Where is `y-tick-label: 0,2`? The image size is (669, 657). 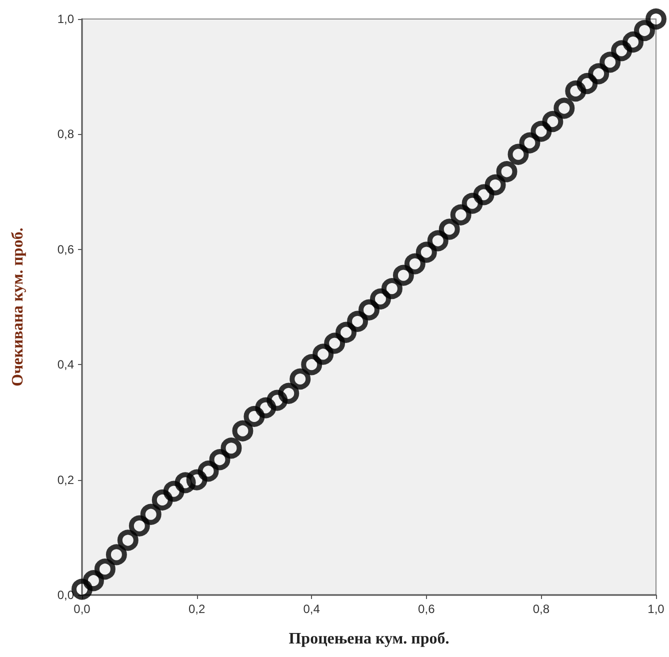 y-tick-label: 0,2 is located at coordinates (65, 479).